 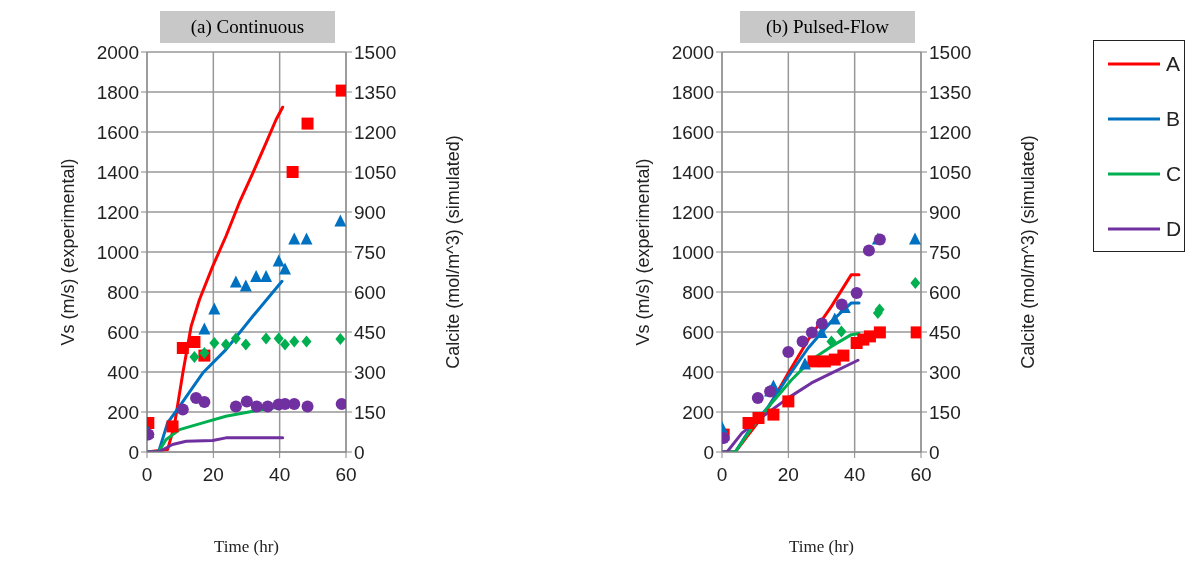 I want to click on y2-tick-label: 150, so click(x=945, y=412).